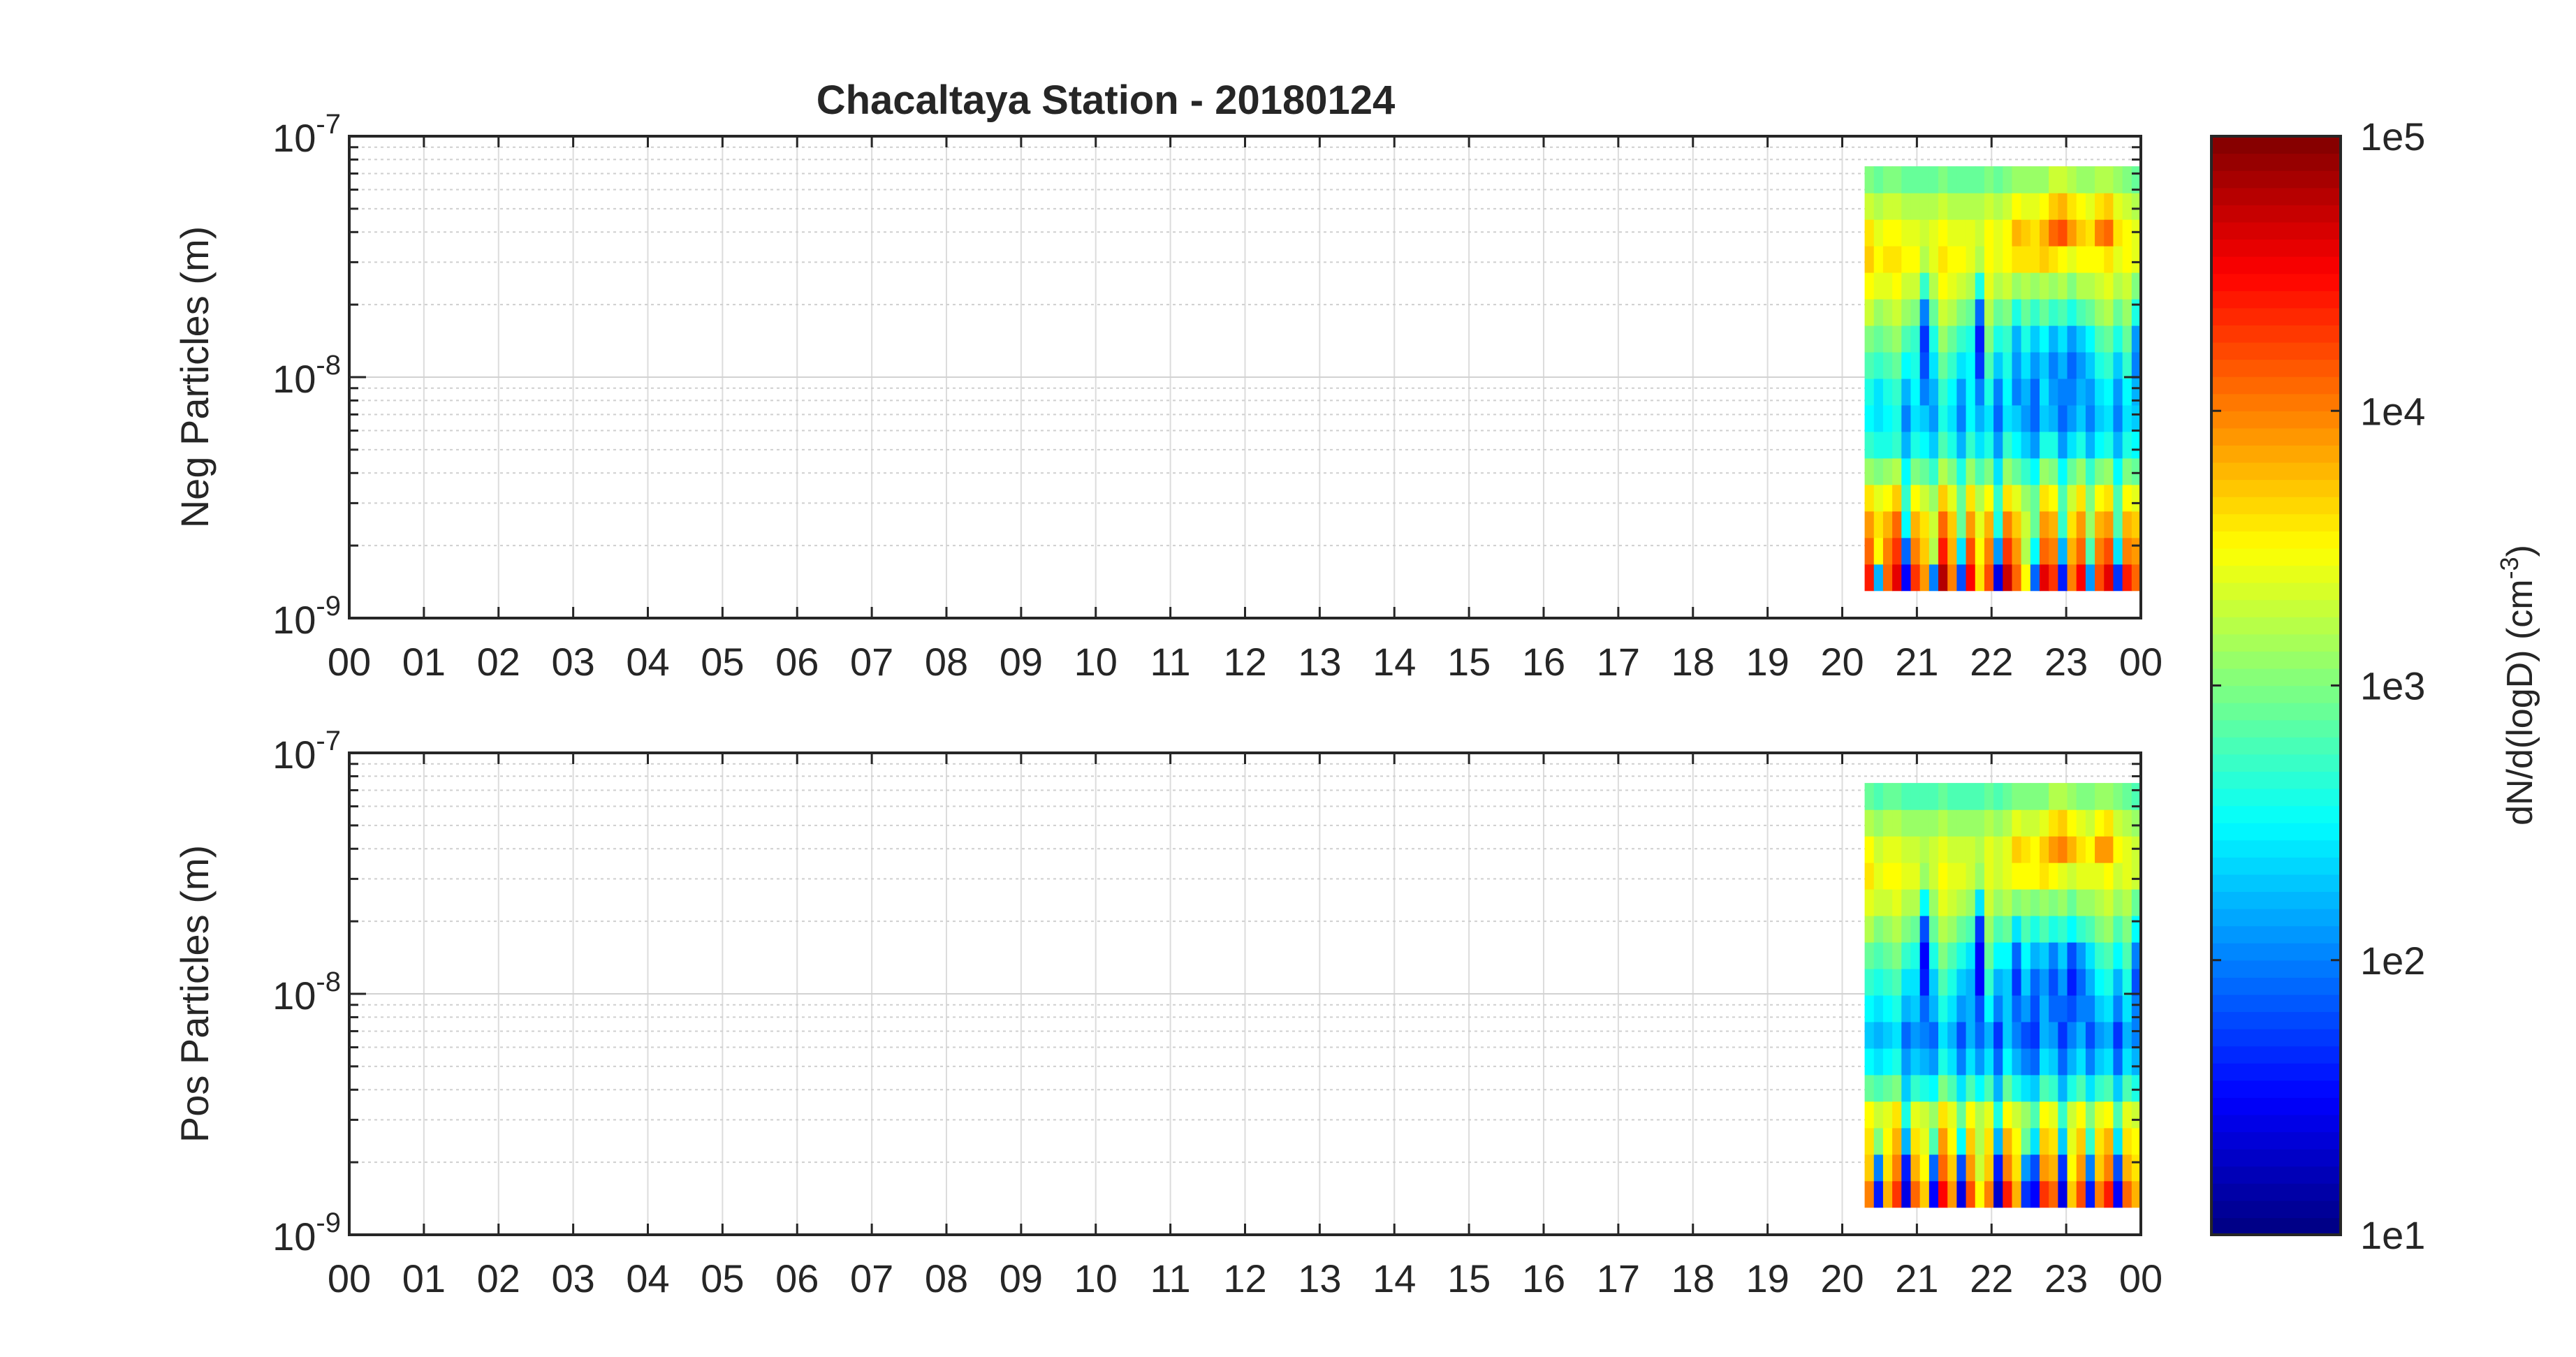 Image resolution: width=2576 pixels, height=1357 pixels. Describe the element at coordinates (1693, 1278) in the screenshot. I see `x-tick-label: 18` at that location.